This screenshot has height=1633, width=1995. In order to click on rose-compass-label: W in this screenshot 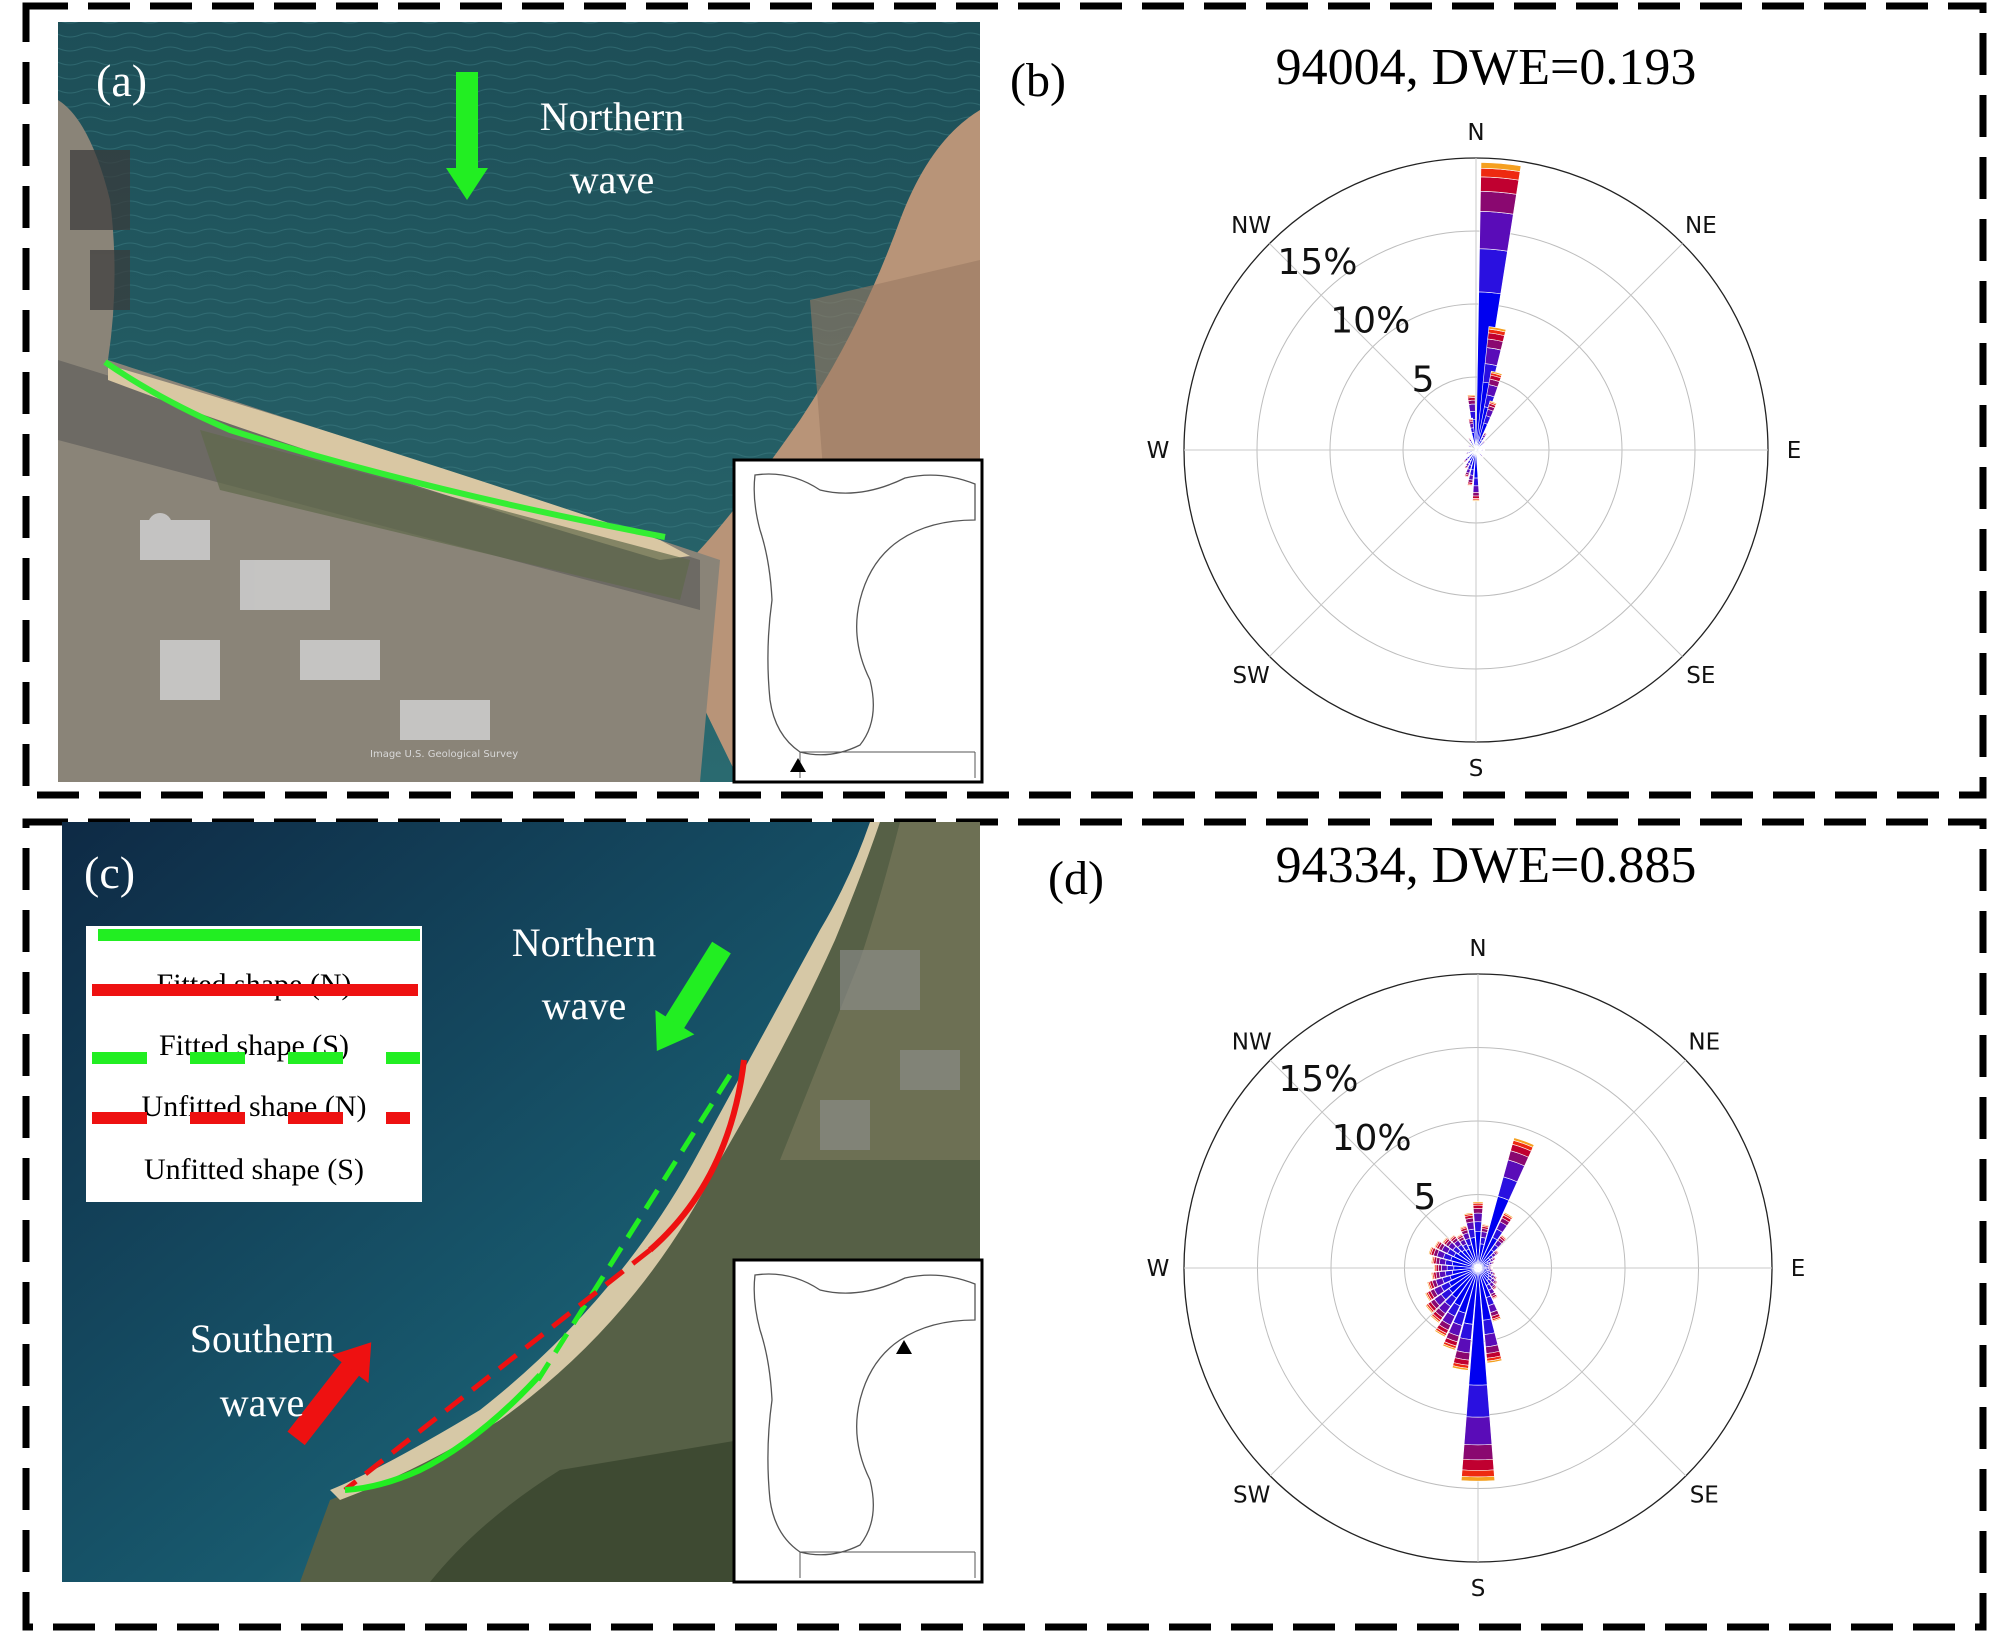, I will do `click(1158, 1269)`.